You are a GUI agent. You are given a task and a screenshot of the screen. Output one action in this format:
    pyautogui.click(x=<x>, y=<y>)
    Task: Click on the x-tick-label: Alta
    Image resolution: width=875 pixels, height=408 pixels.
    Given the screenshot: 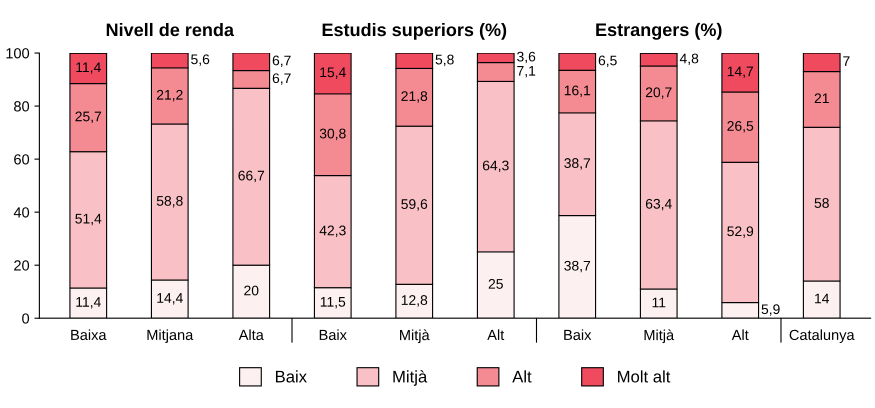 What is the action you would take?
    pyautogui.click(x=251, y=334)
    